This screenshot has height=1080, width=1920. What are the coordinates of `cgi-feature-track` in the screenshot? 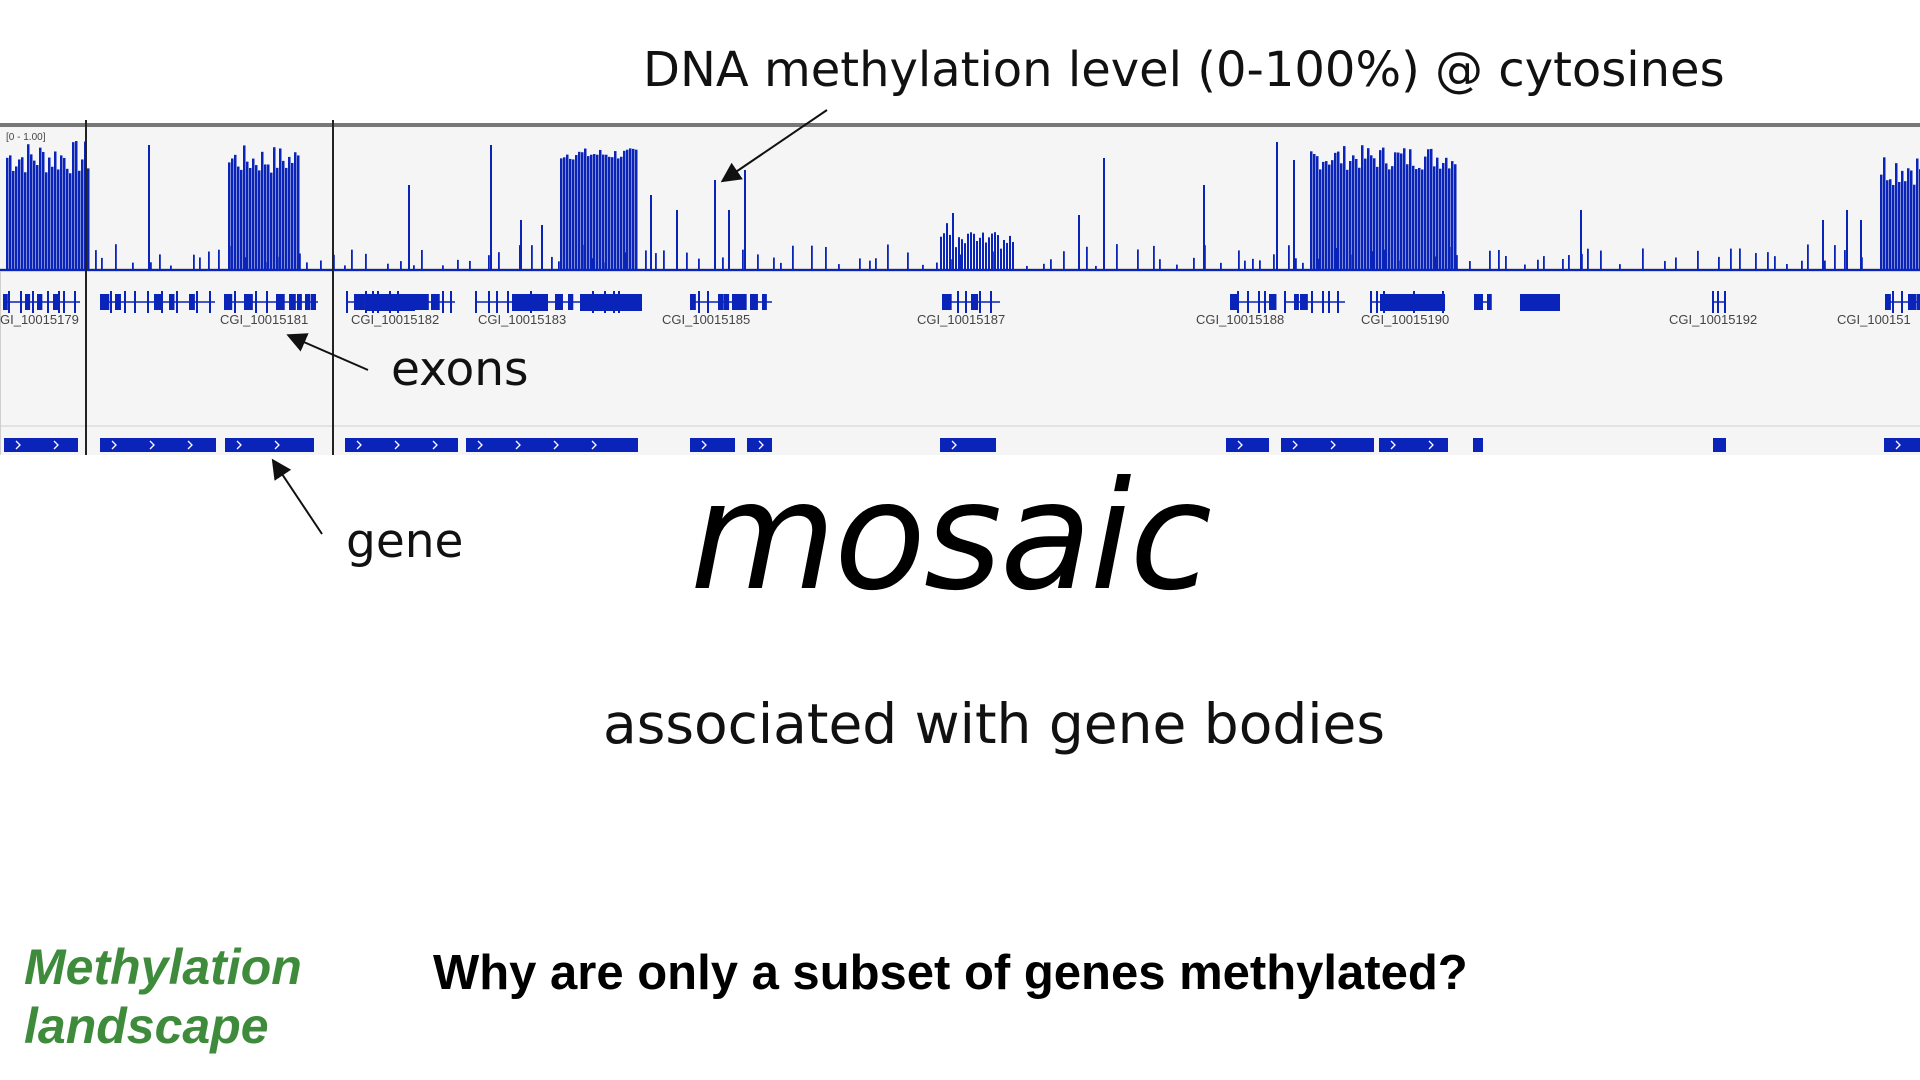 It's located at (961, 302).